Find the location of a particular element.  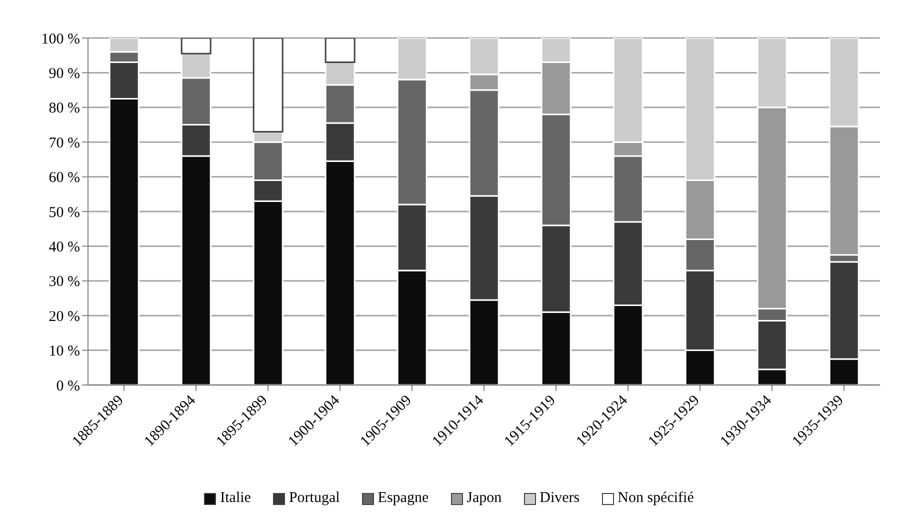

y-tick-label: 60 % is located at coordinates (64, 178).